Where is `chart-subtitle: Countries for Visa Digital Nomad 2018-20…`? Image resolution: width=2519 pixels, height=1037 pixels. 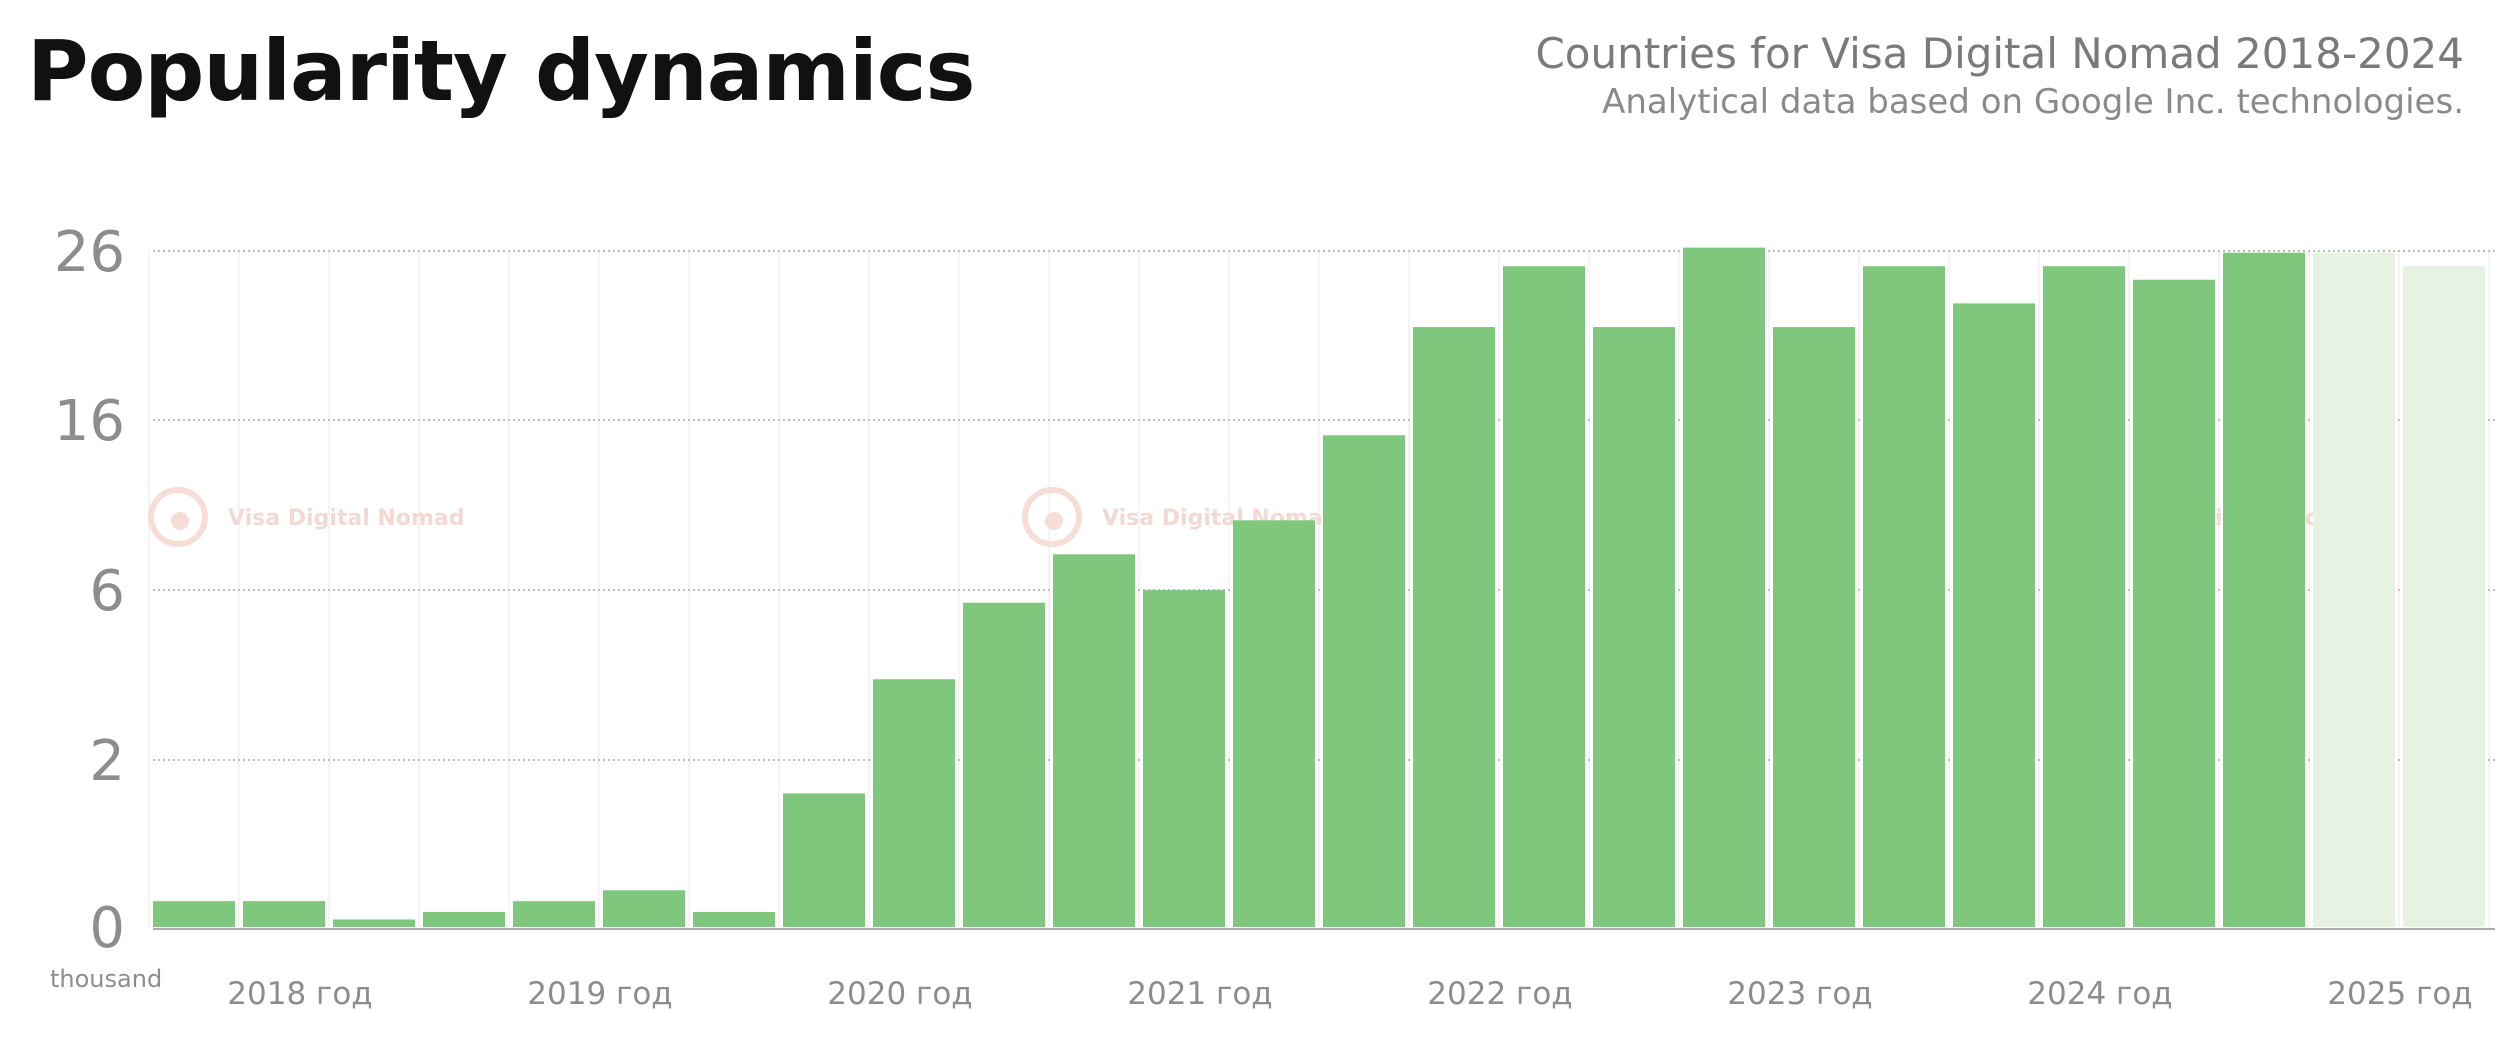 chart-subtitle: Countries for Visa Digital Nomad 2018-20… is located at coordinates (1999, 76).